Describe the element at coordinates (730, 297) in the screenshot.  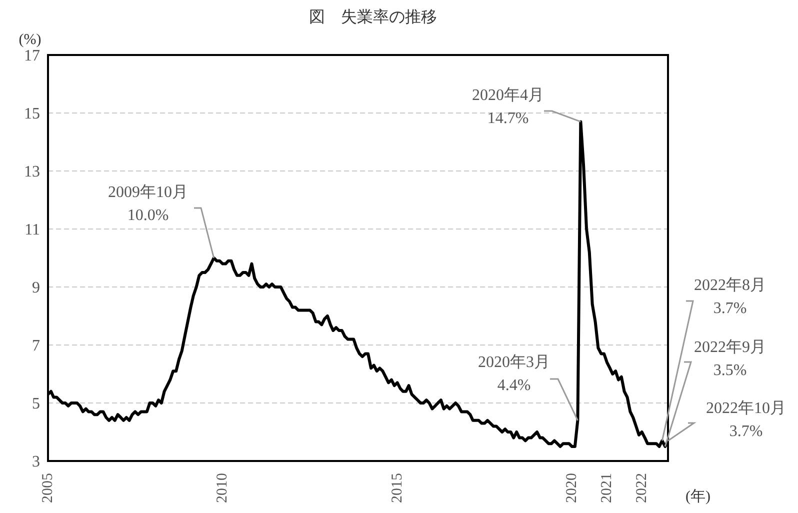
I see `annotation: 2022年8月 3.7%` at that location.